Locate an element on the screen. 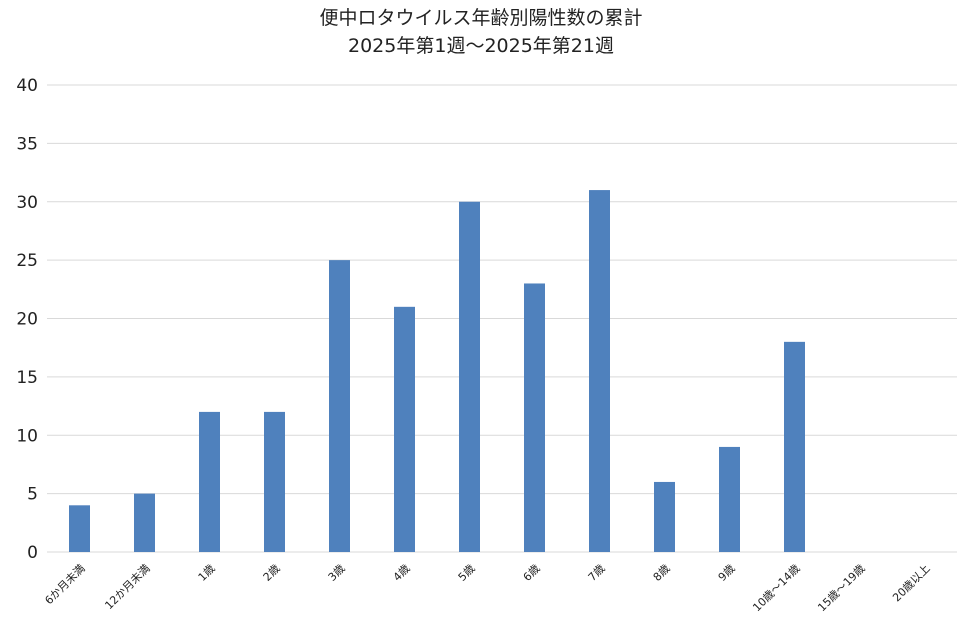 The width and height of the screenshot is (962, 618). y-tick-label: 15 is located at coordinates (27, 378).